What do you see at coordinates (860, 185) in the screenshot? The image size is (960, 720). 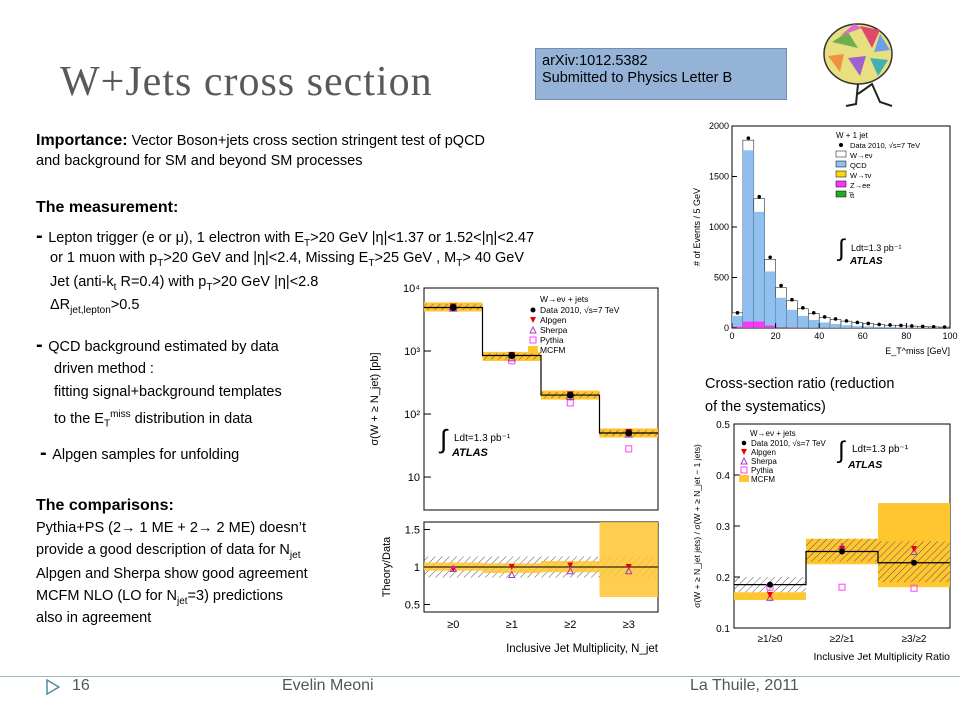 I see `legend-label: Z→ee` at bounding box center [860, 185].